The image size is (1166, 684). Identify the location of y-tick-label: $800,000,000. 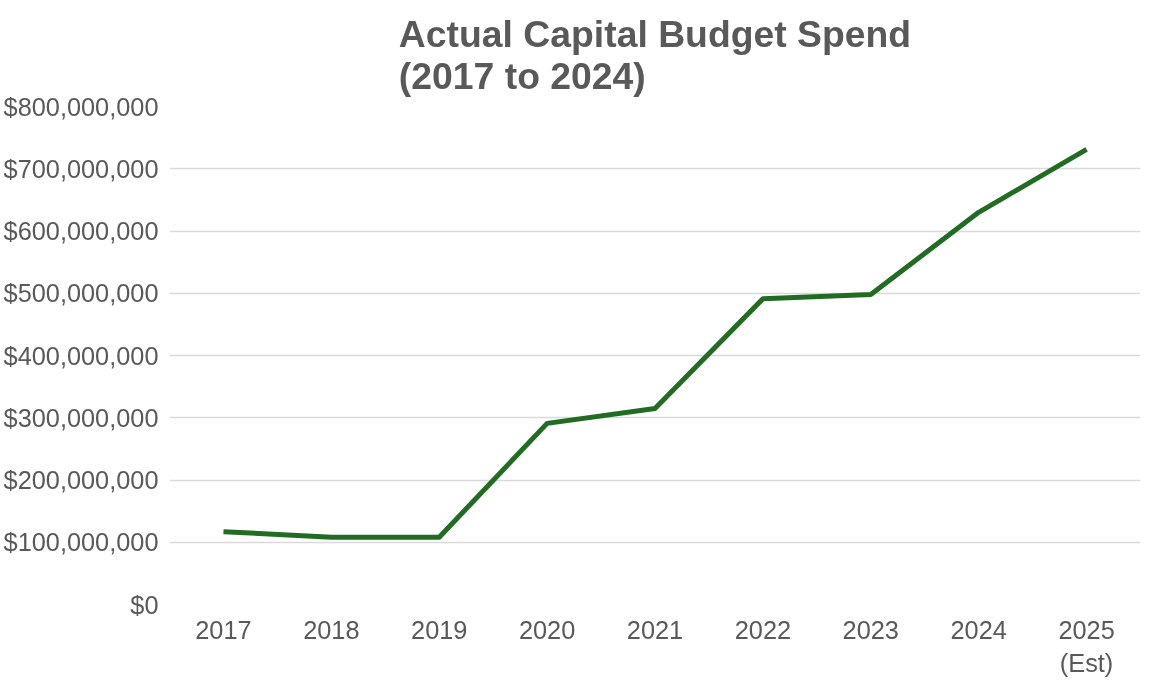
(81, 106).